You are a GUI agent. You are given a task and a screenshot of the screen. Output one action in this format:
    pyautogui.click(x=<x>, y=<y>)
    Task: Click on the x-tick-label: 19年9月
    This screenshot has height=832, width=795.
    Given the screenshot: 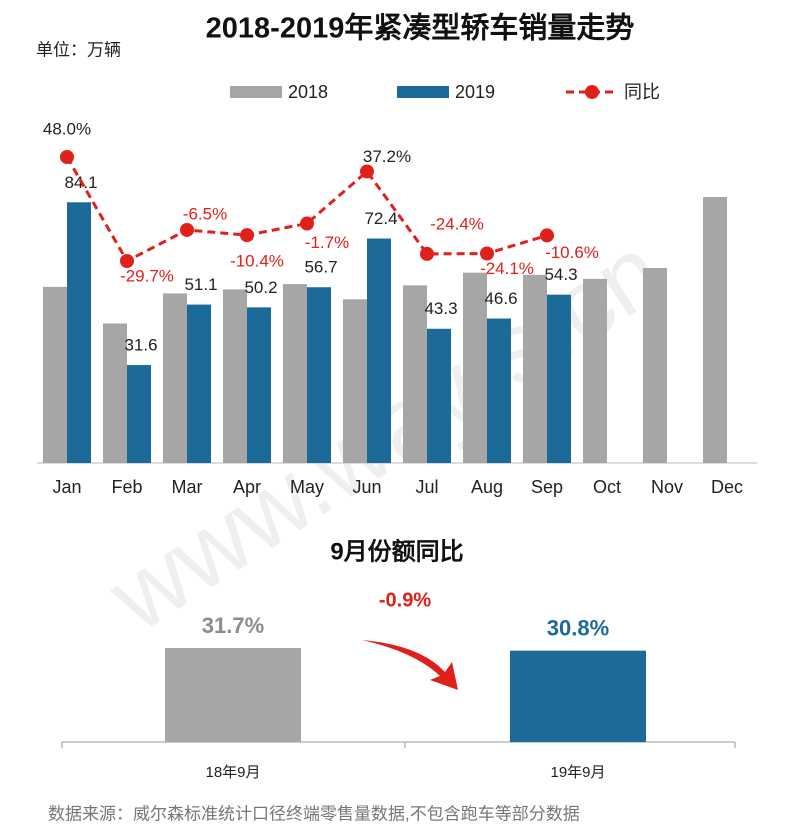 What is the action you would take?
    pyautogui.click(x=577, y=772)
    